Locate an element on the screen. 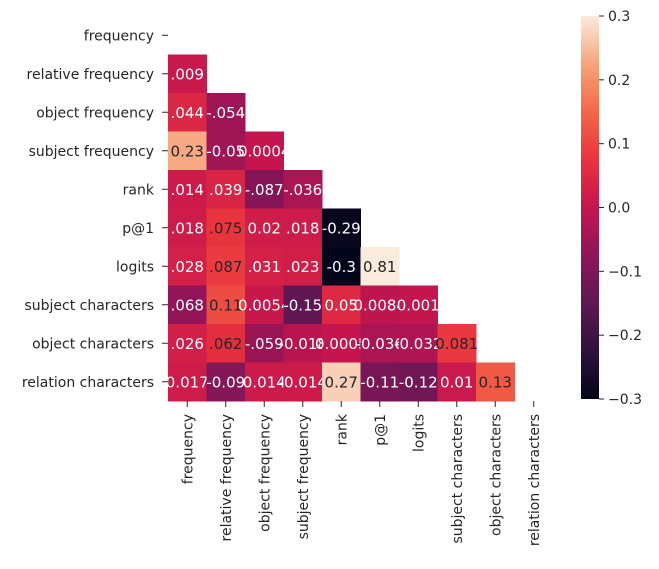 This screenshot has height=569, width=659. heatmap-cell-label: -.054 is located at coordinates (225, 113).